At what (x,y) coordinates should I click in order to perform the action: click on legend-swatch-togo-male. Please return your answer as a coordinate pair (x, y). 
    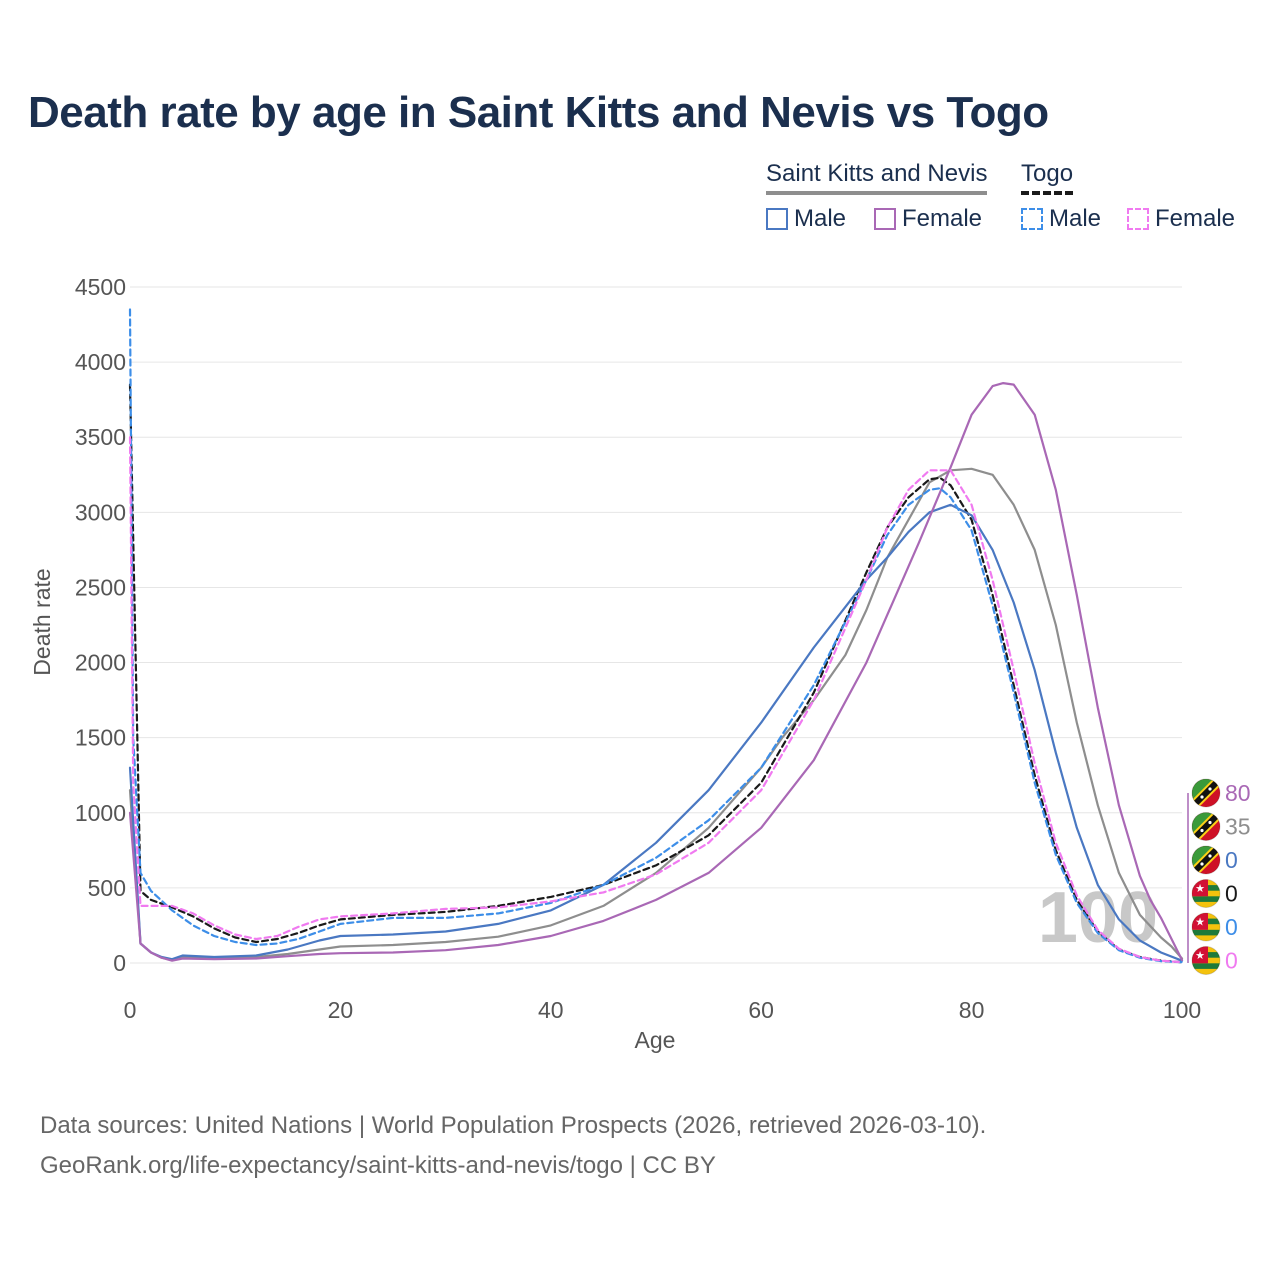
    Looking at the image, I should click on (1032, 219).